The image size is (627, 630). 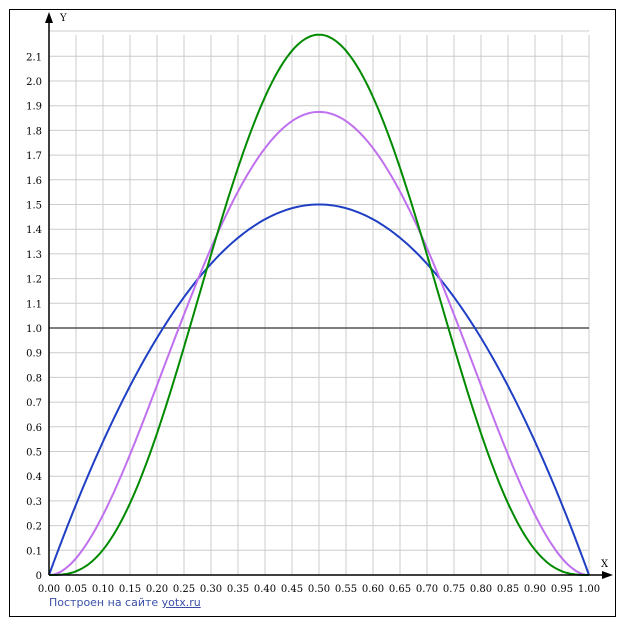 I want to click on y-tick-label: 1.9, so click(x=34, y=107).